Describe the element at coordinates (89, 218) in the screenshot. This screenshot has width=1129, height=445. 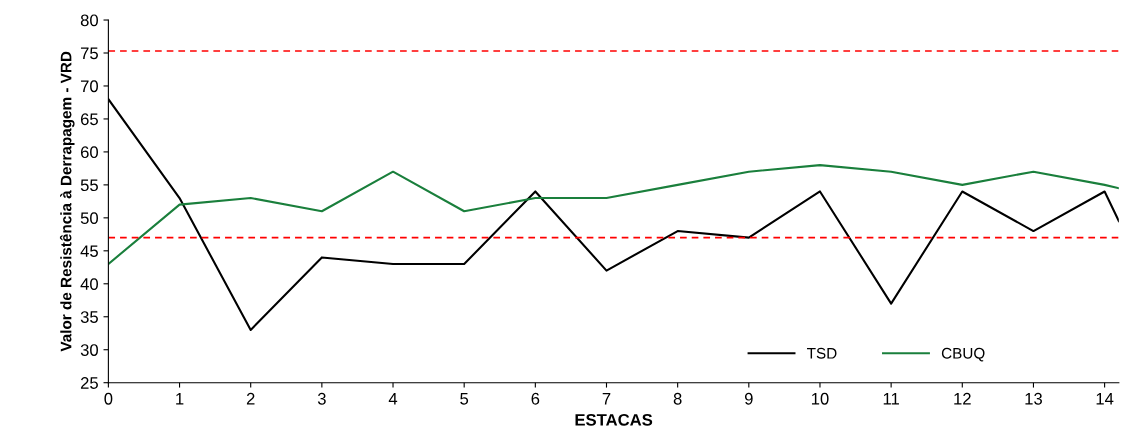
I see `y-tick-label: 50` at that location.